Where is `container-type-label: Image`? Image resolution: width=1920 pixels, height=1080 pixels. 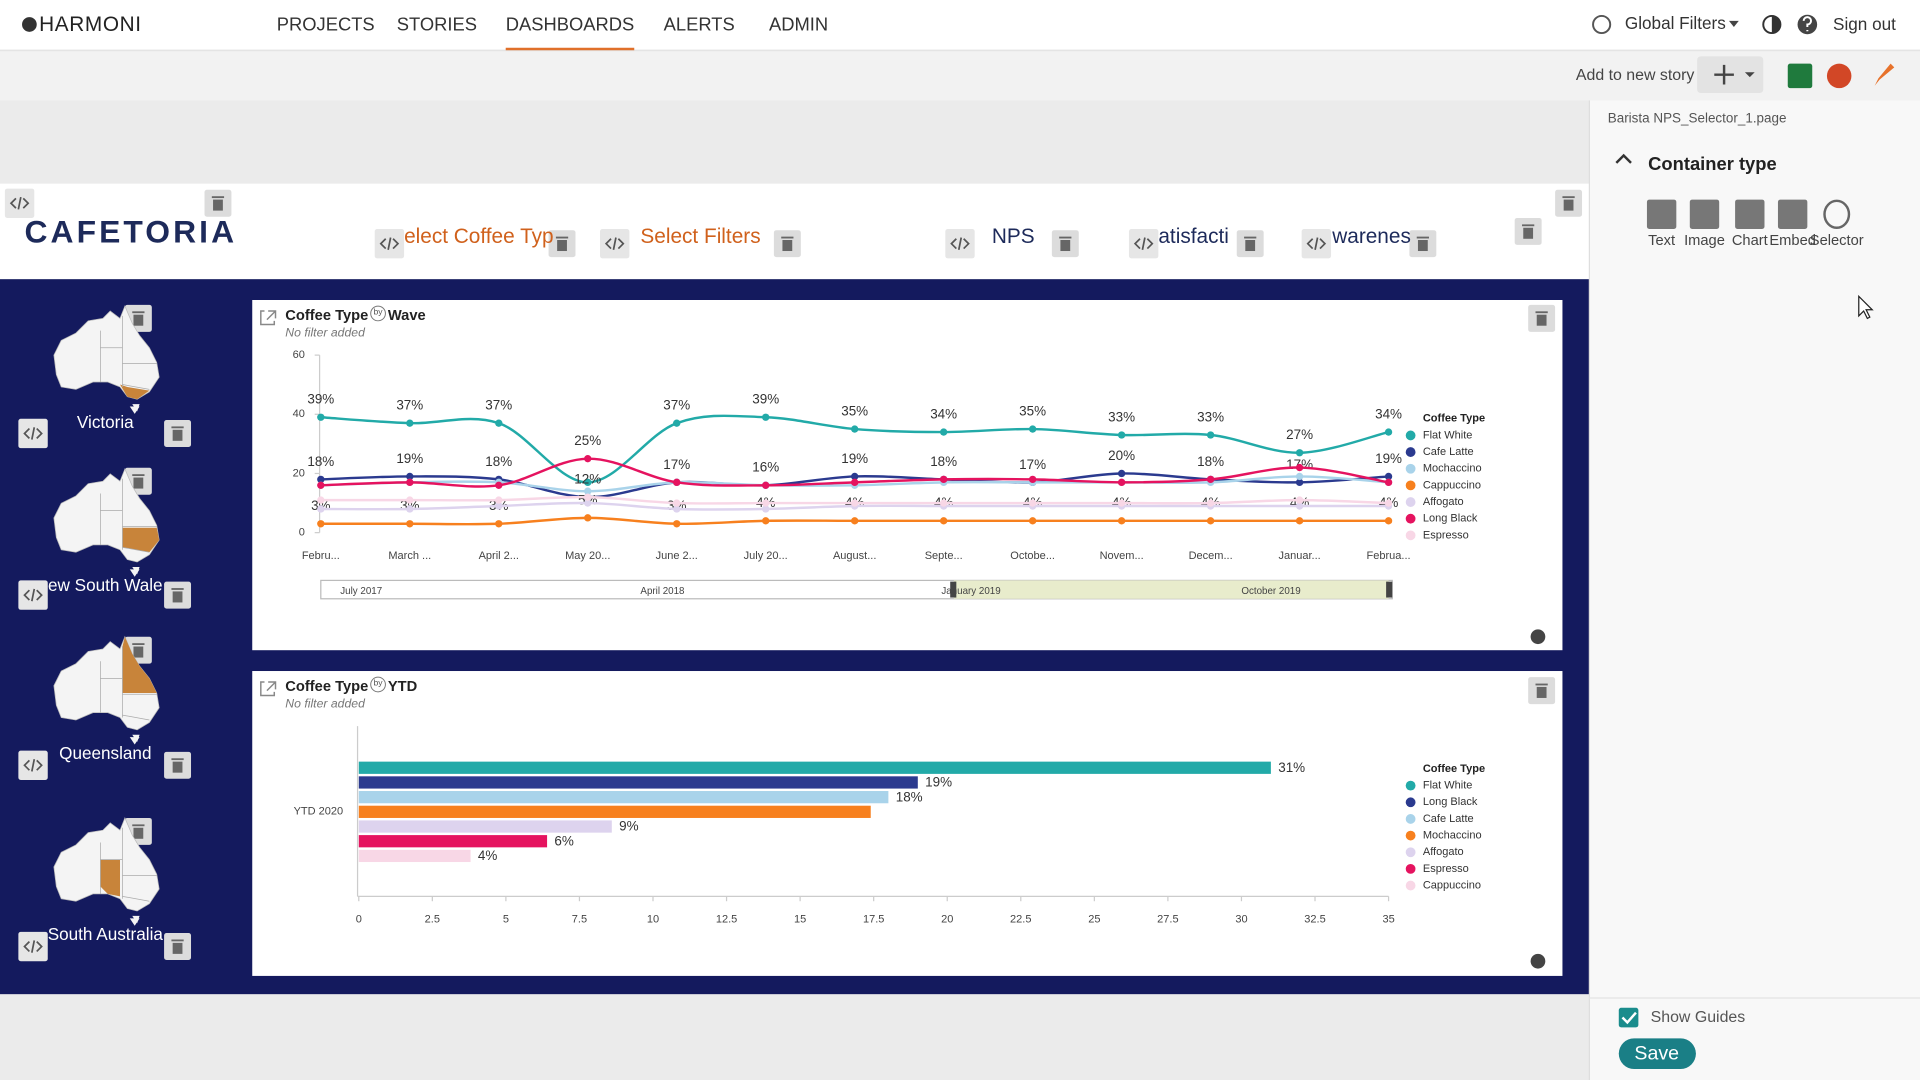
container-type-label: Image is located at coordinates (1704, 241).